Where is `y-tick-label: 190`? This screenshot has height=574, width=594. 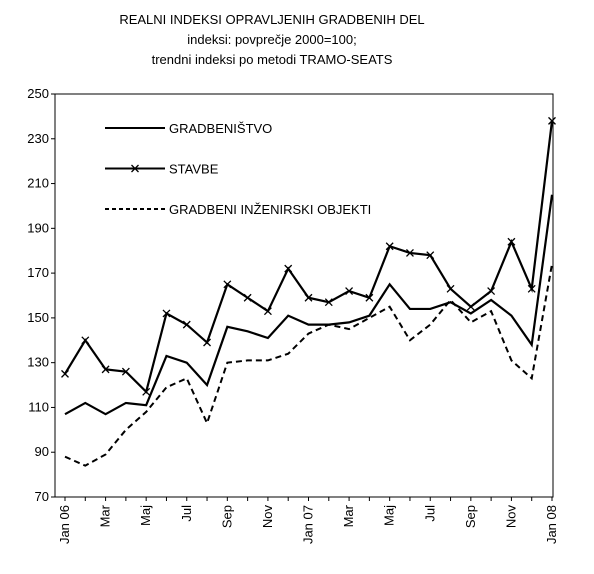
y-tick-label: 190 is located at coordinates (38, 227).